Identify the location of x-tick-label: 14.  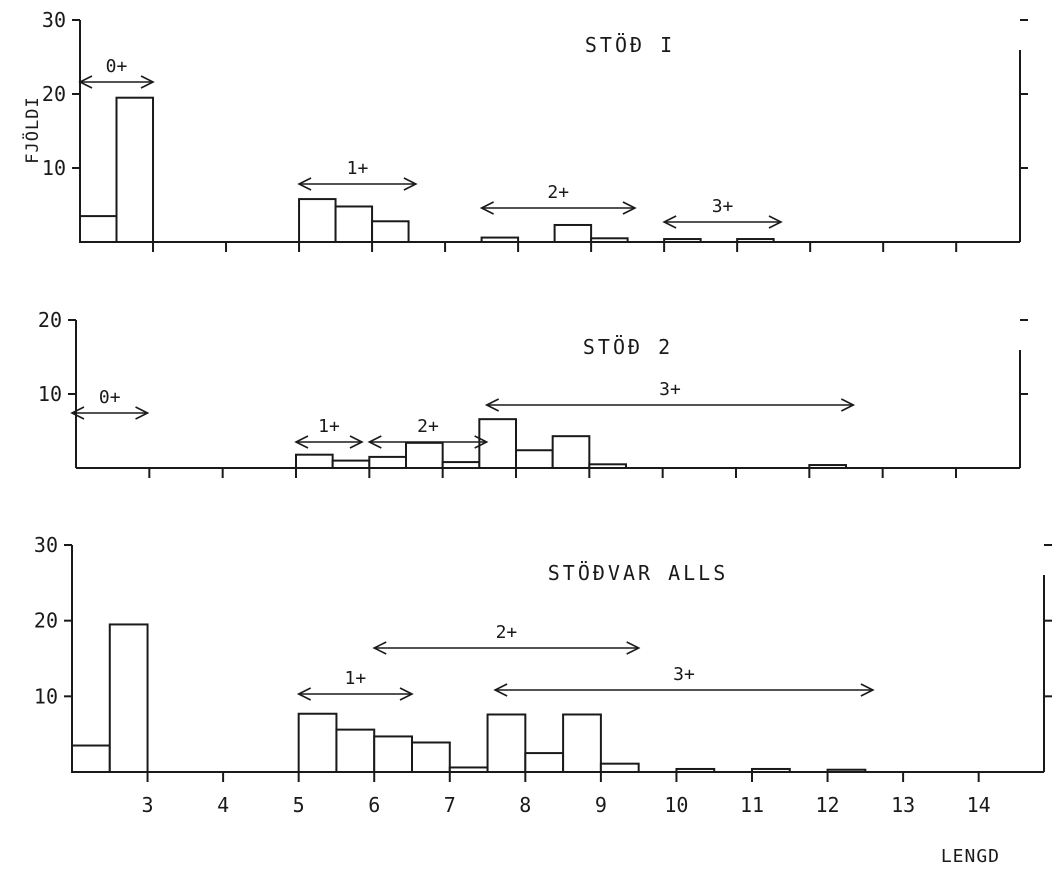
(979, 805).